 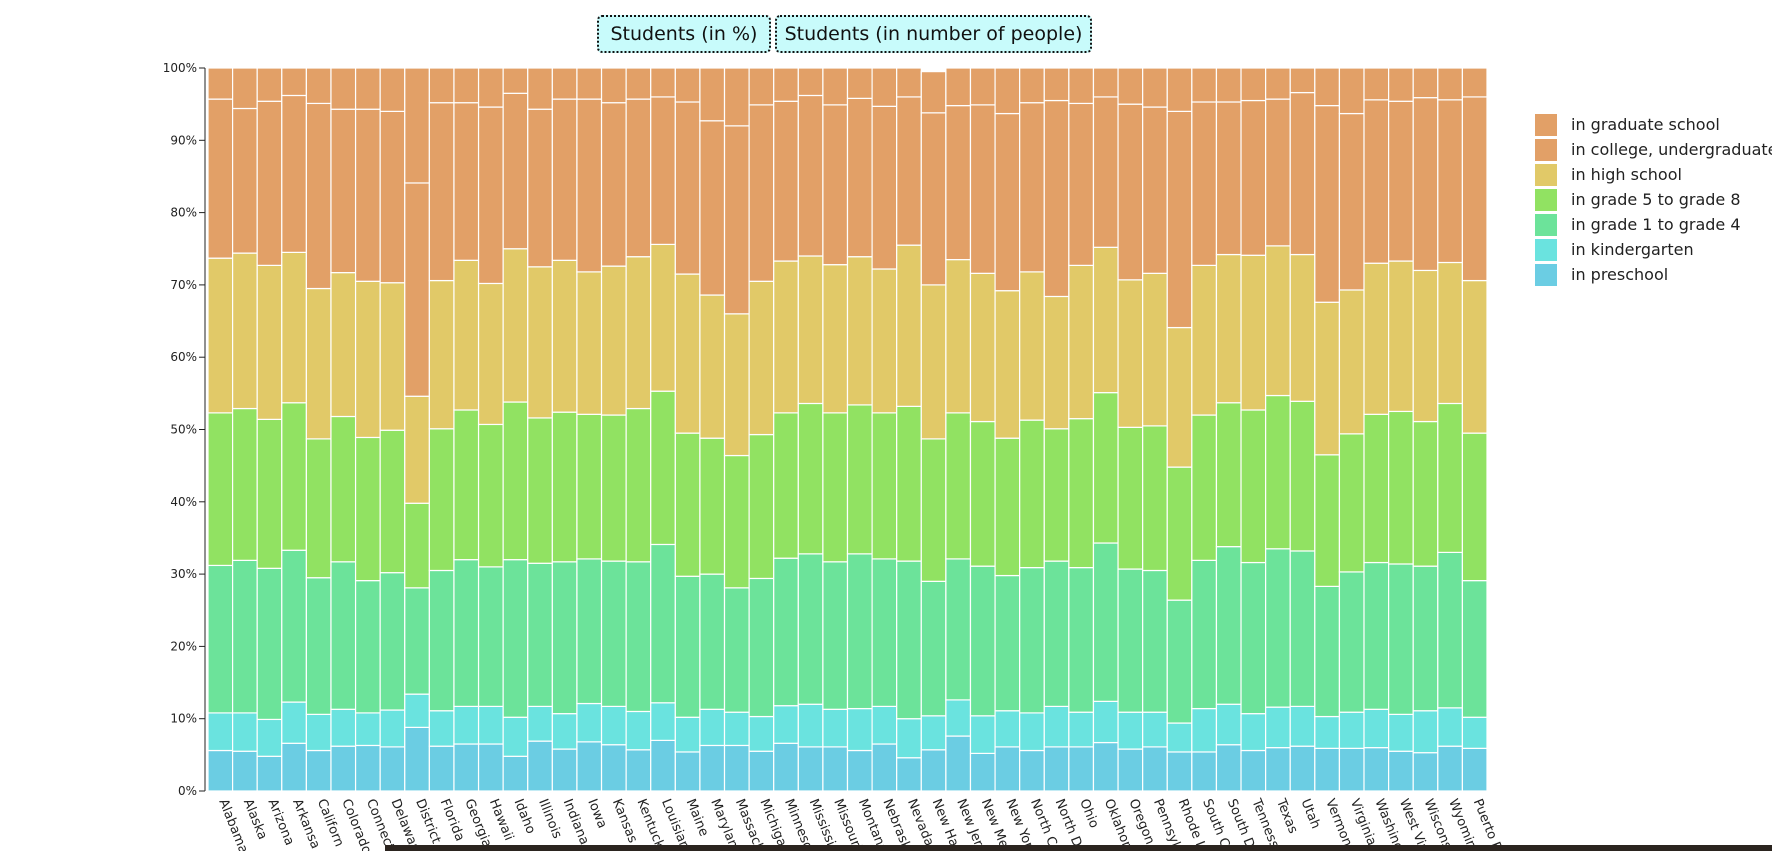 What do you see at coordinates (958, 718) in the screenshot?
I see `bar-segment: New Jersey — in kindergarten: 5%` at bounding box center [958, 718].